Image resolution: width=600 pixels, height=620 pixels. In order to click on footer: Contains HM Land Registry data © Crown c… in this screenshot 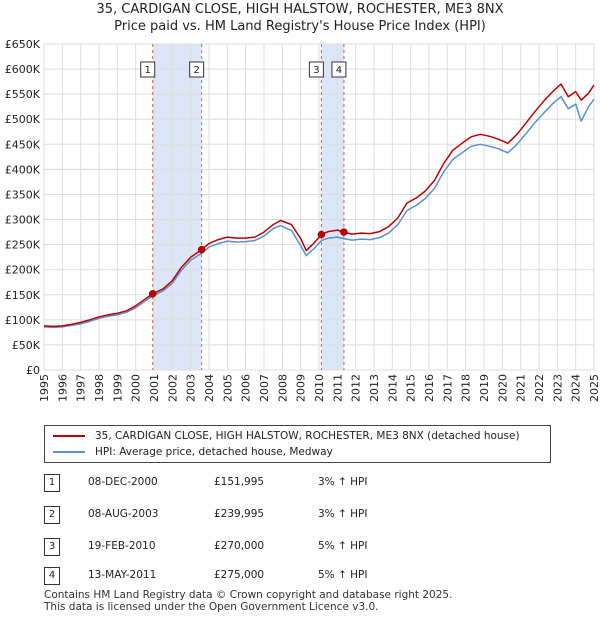, I will do `click(248, 601)`.